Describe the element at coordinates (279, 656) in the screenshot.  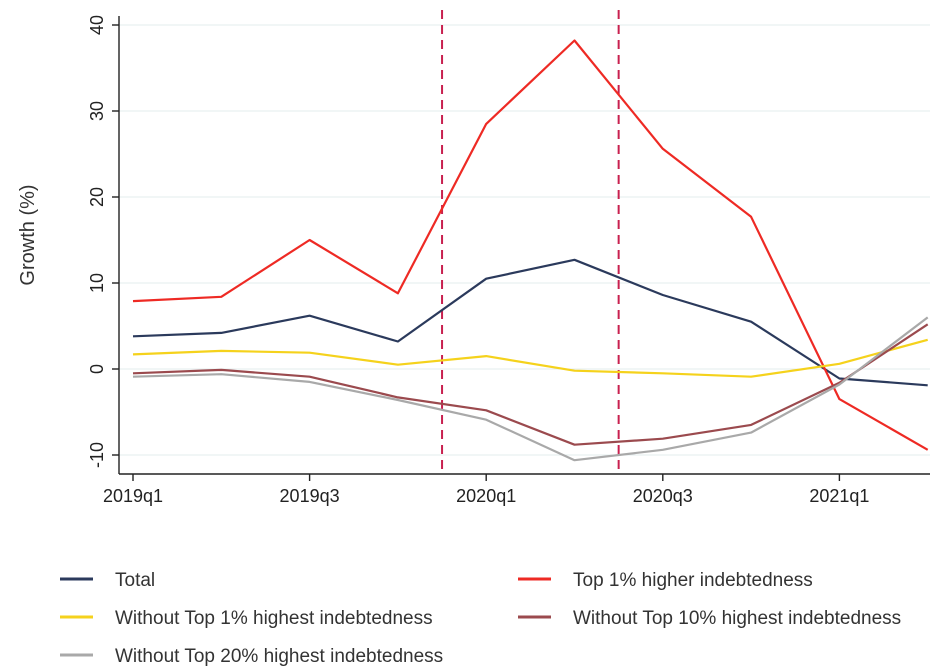
I see `legend-label: Without Top 20% highest indebtedness` at that location.